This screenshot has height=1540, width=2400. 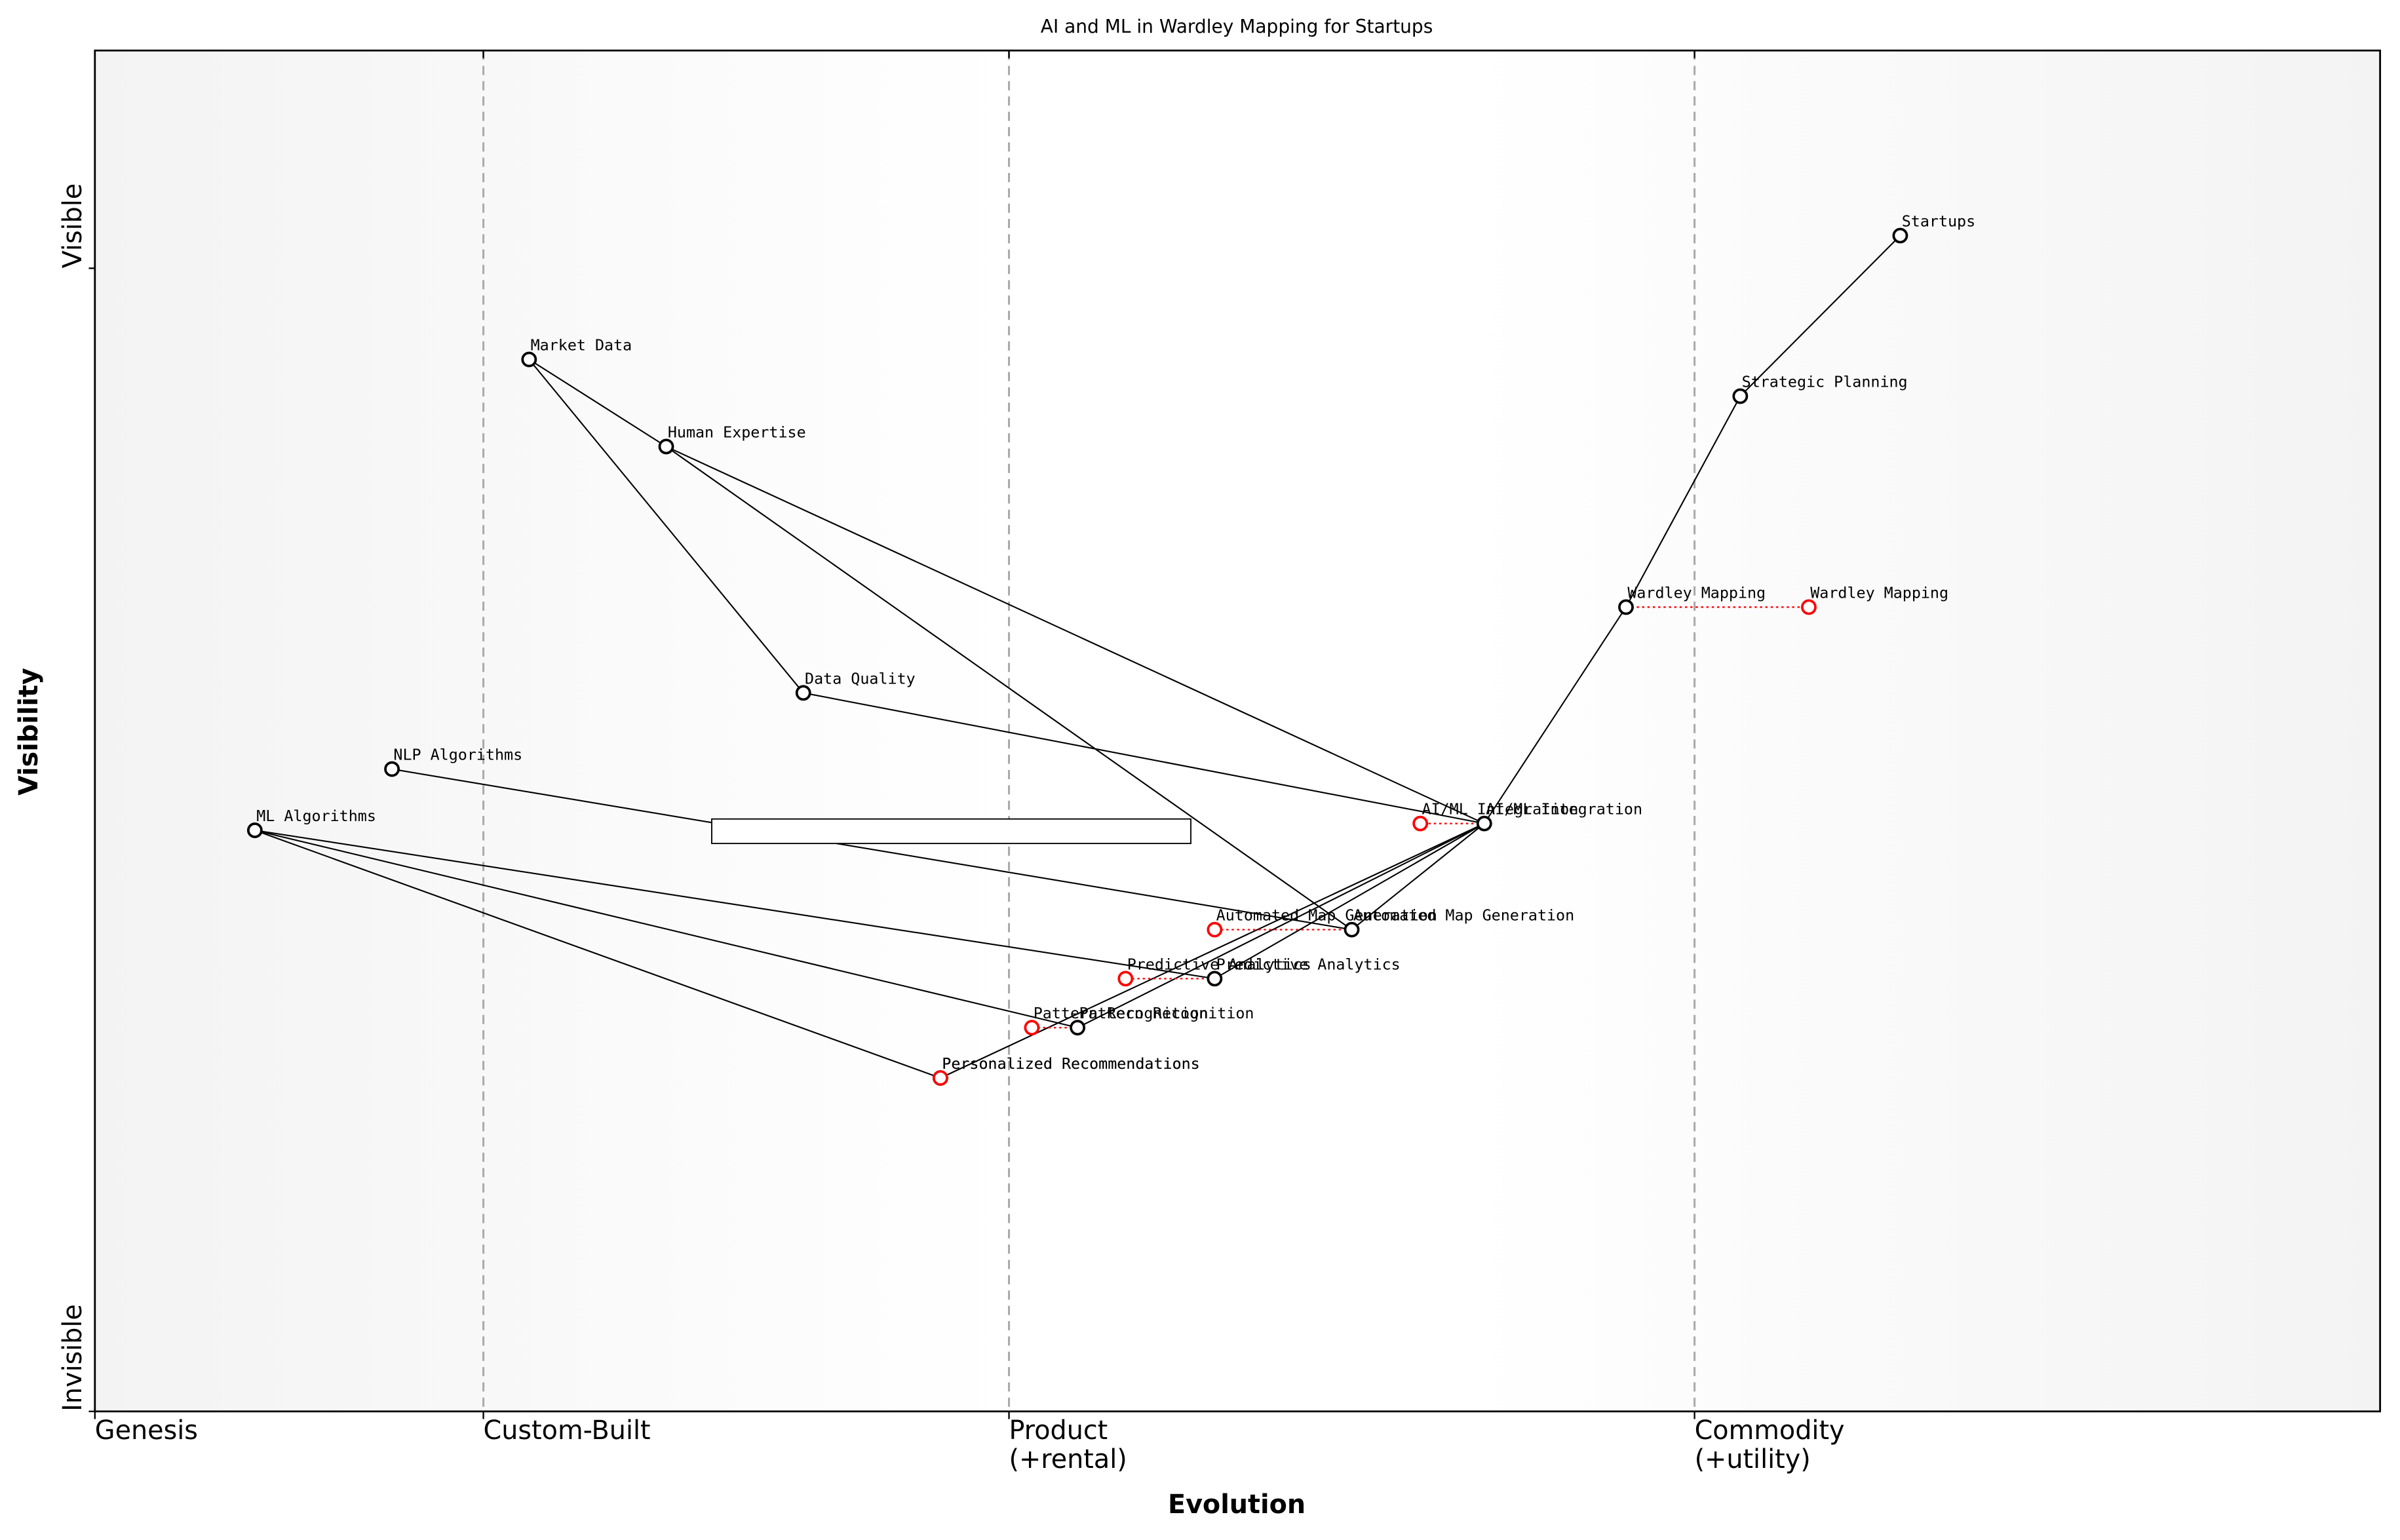 What do you see at coordinates (737, 432) in the screenshot?
I see `component-label: Human Expertise` at bounding box center [737, 432].